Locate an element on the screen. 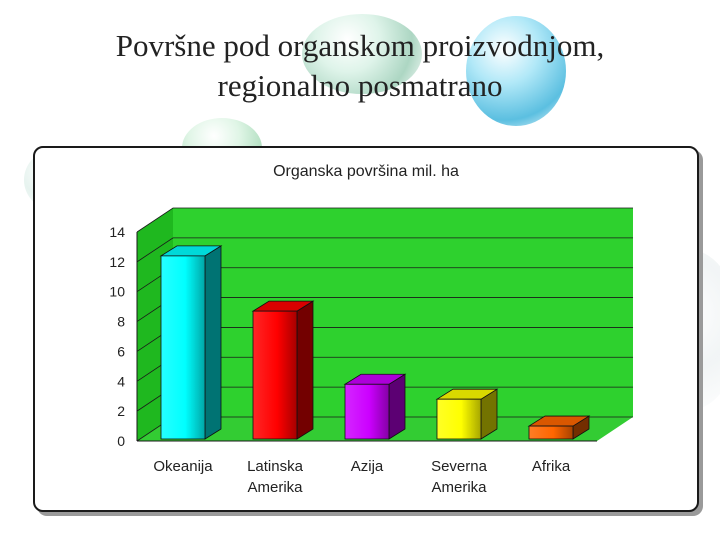 Image resolution: width=720 pixels, height=540 pixels. chart-title: Organska površina mil. ha is located at coordinates (366, 171).